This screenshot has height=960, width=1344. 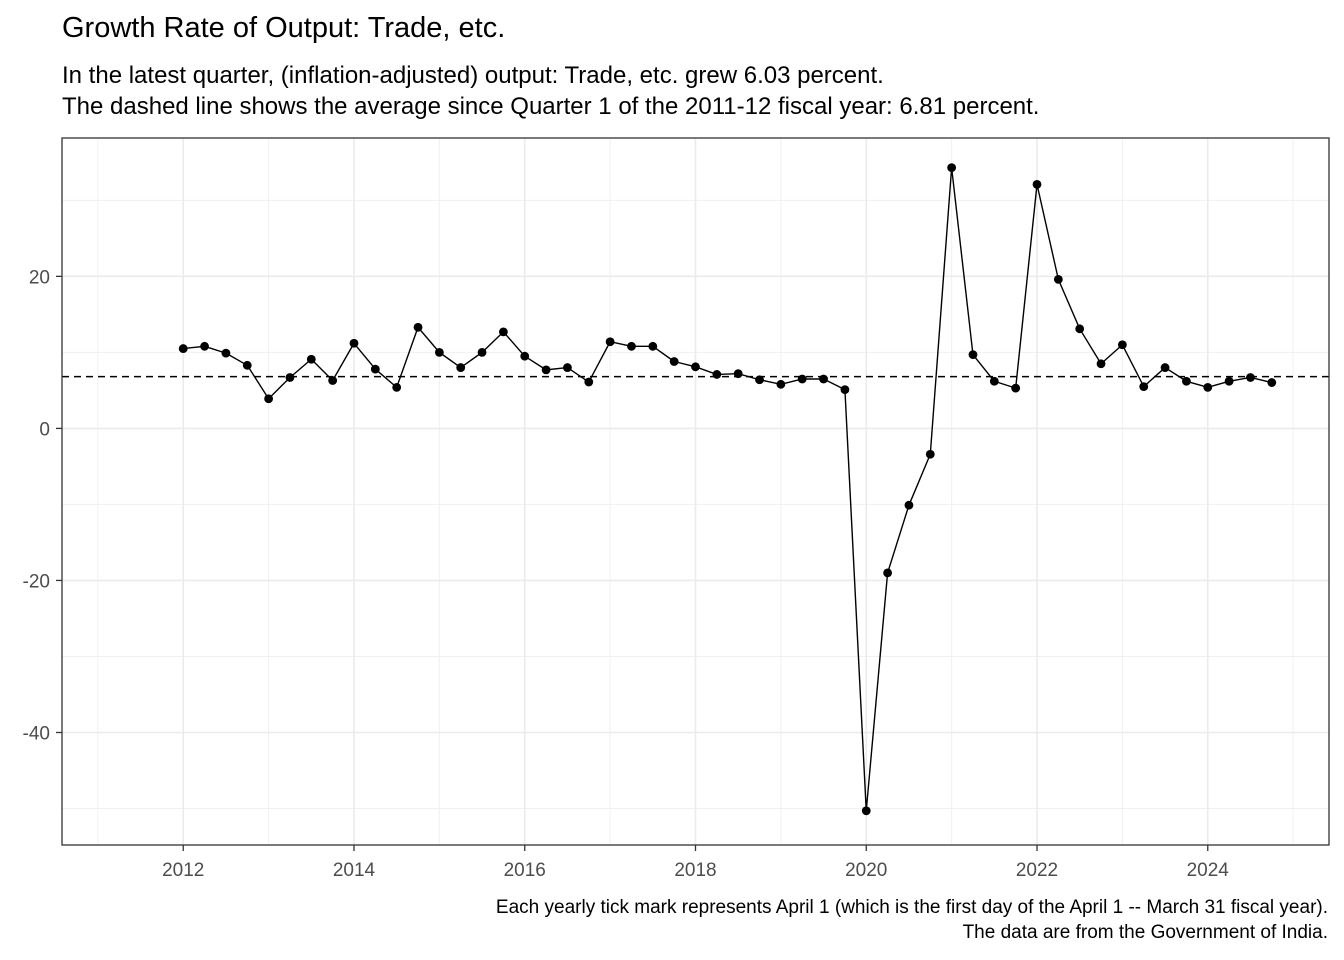 What do you see at coordinates (36, 733) in the screenshot?
I see `y-tick-label: -40` at bounding box center [36, 733].